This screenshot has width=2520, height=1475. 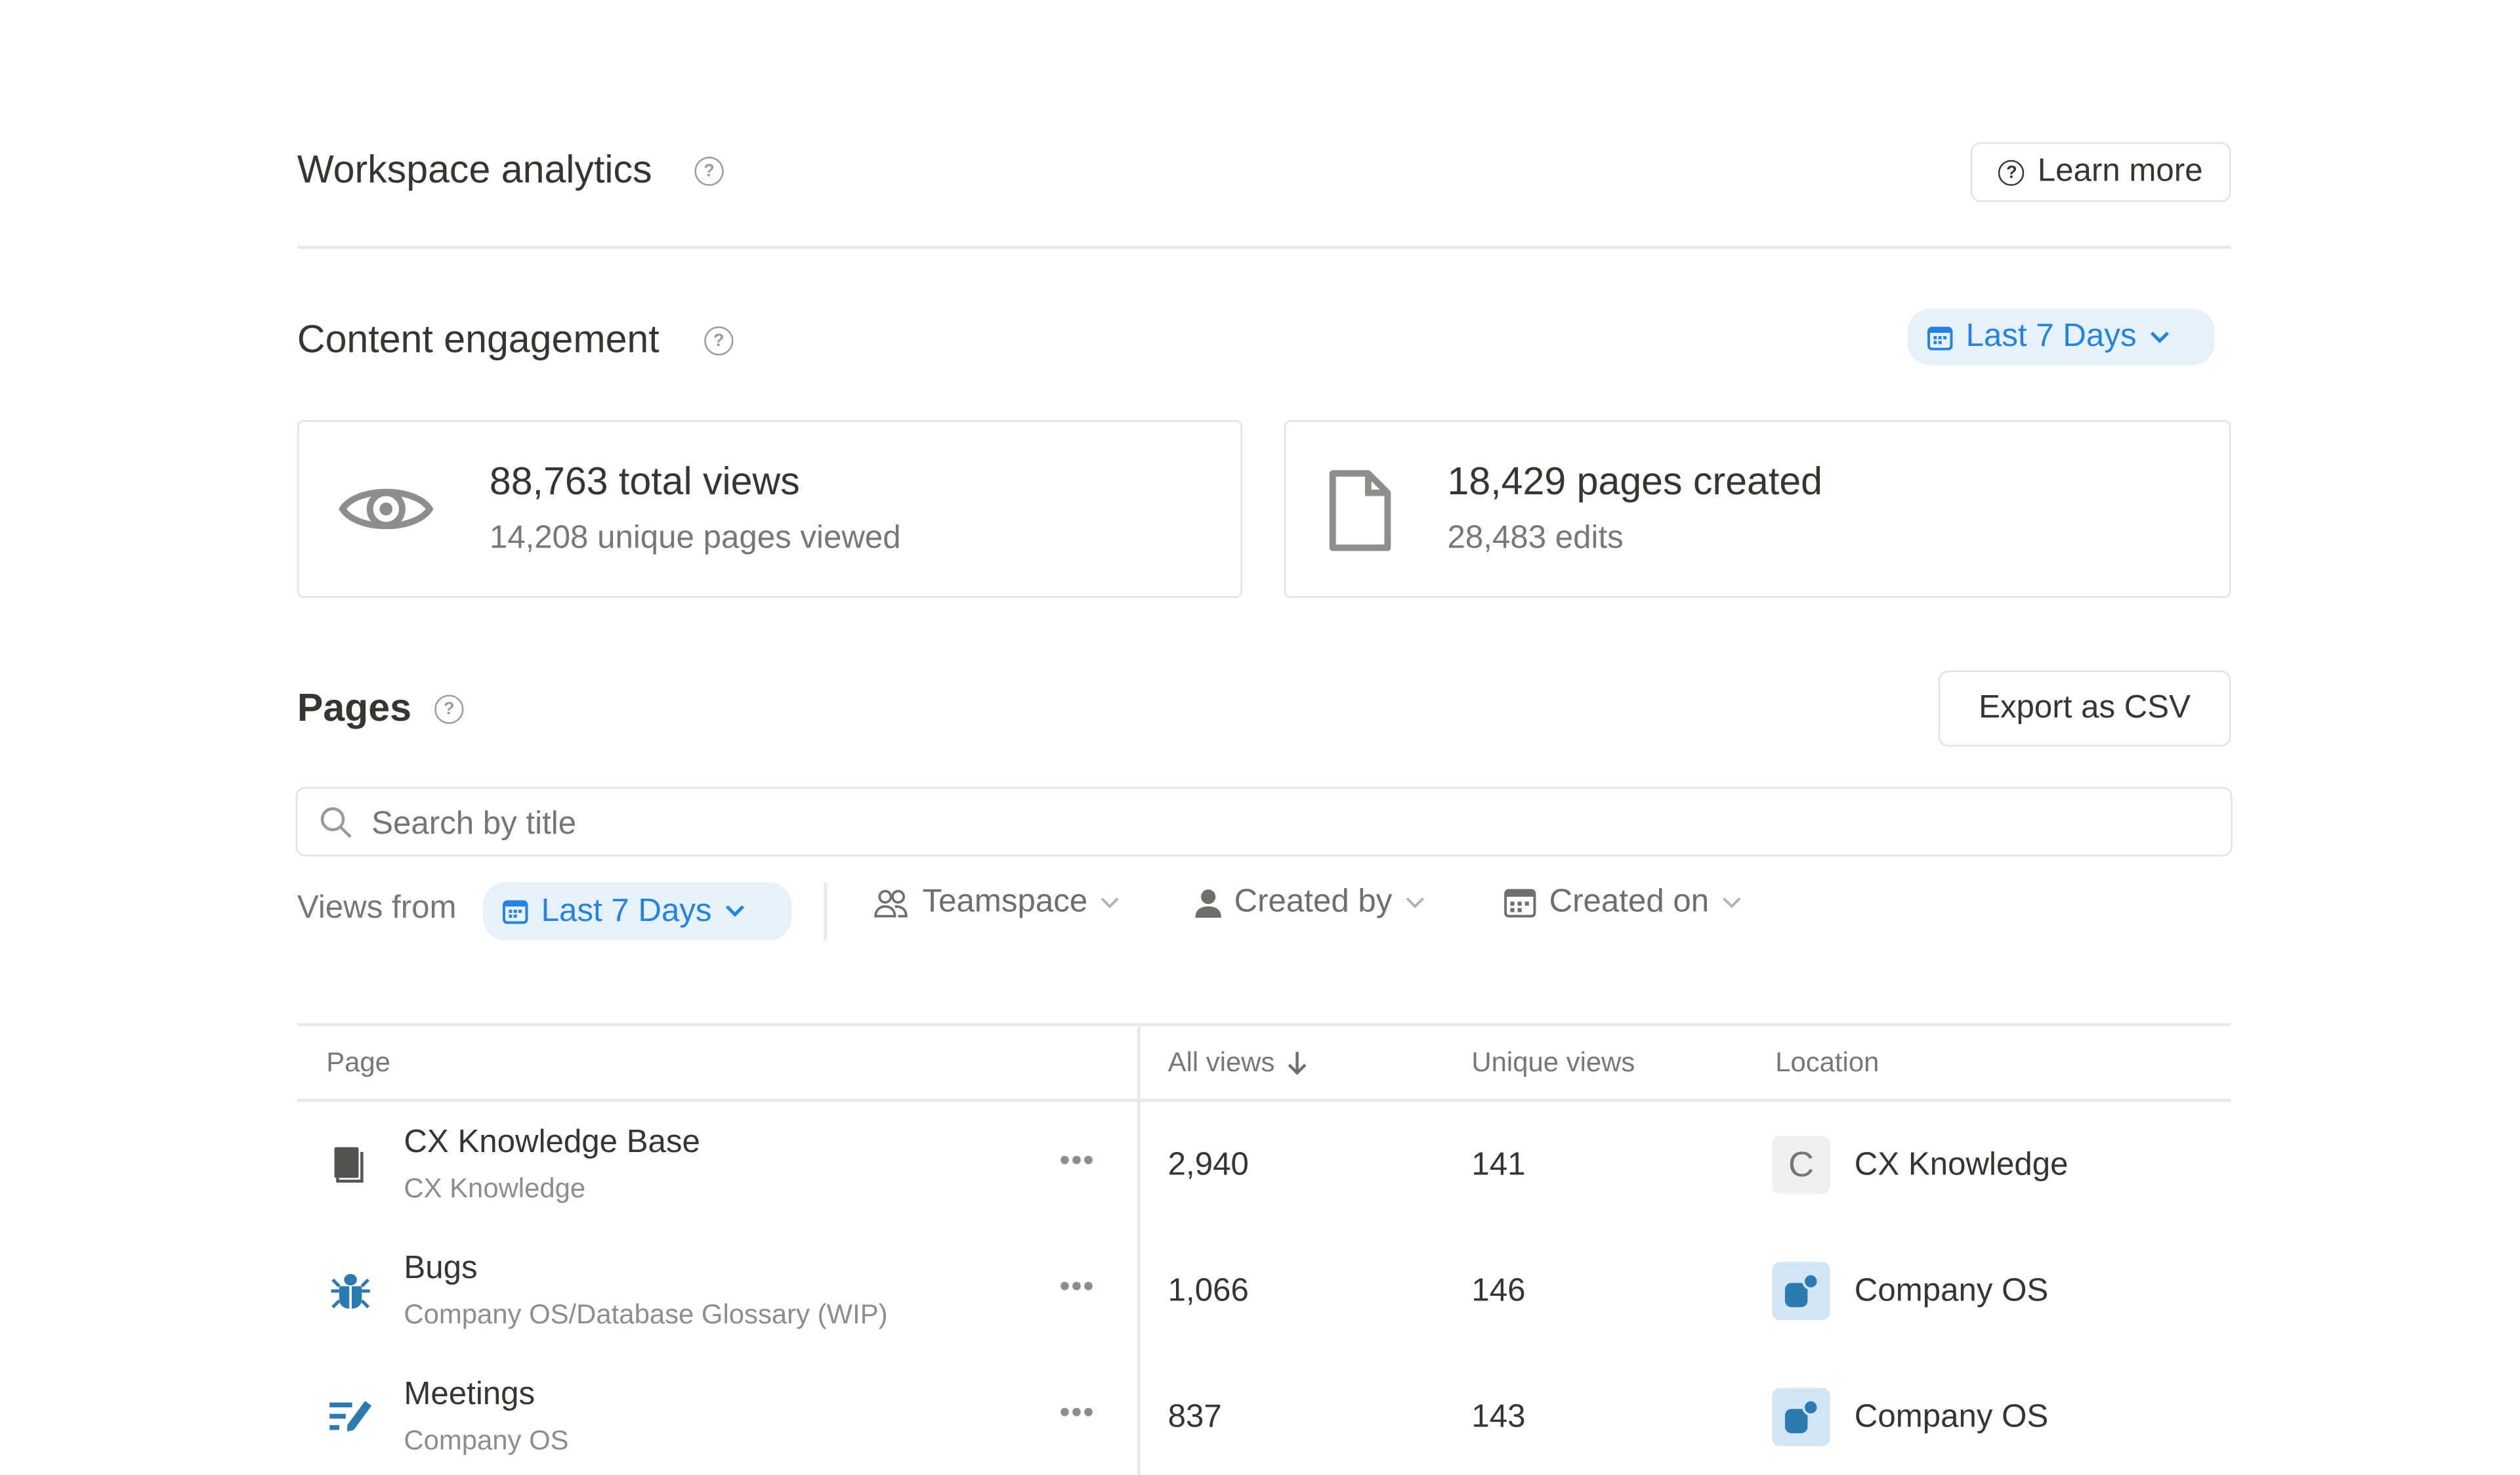 What do you see at coordinates (495, 1188) in the screenshot?
I see `page-path: CX Knowledge` at bounding box center [495, 1188].